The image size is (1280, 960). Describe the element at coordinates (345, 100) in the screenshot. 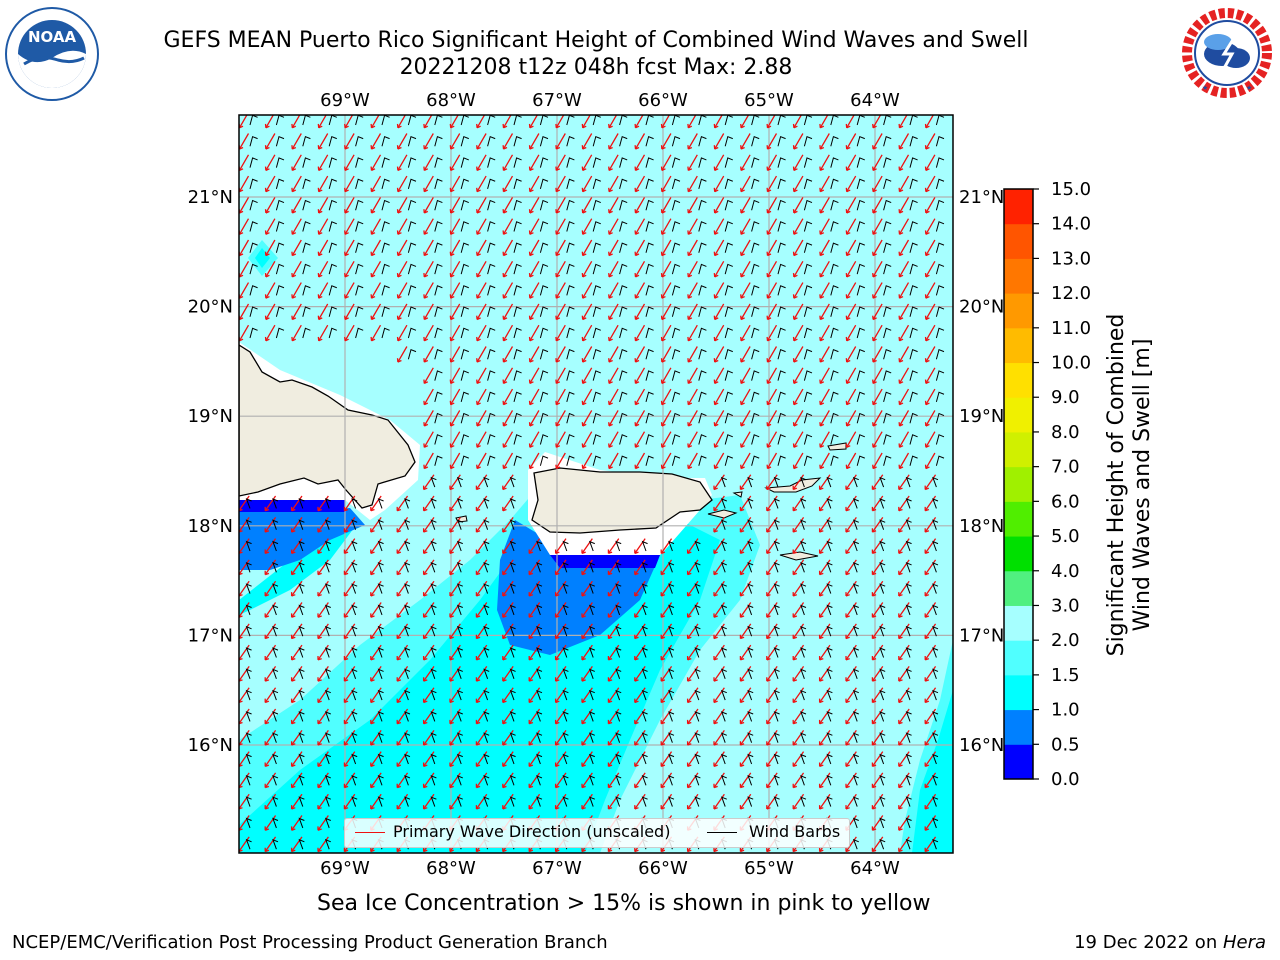

I see `lon-label-top: 69°W` at that location.